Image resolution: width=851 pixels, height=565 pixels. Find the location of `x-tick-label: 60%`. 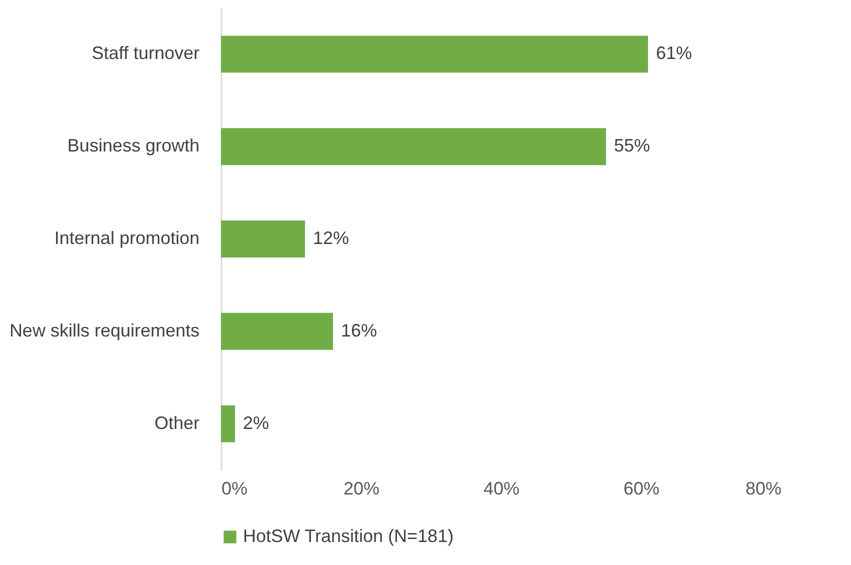

x-tick-label: 60% is located at coordinates (641, 488).